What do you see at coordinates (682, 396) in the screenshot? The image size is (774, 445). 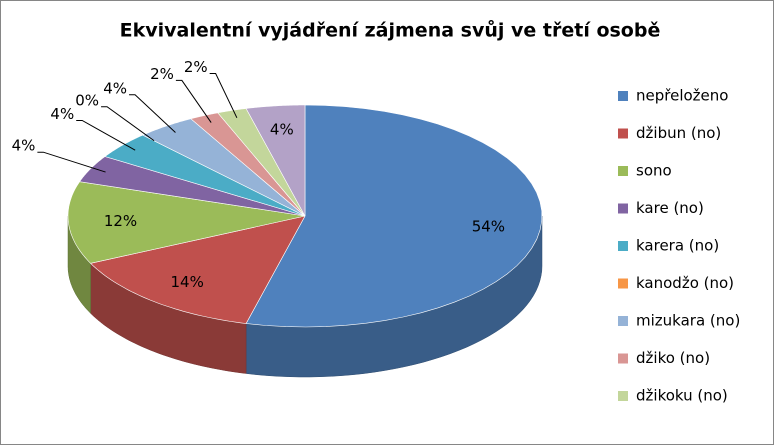 I see `legend-label: džikoku (no)` at bounding box center [682, 396].